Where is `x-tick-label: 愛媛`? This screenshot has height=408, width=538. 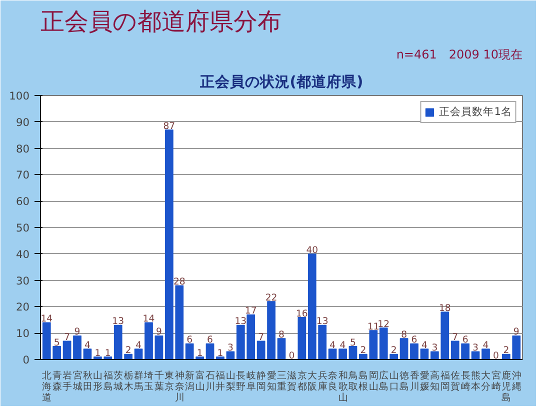
x-tick-label: 愛媛 is located at coordinates (424, 381).